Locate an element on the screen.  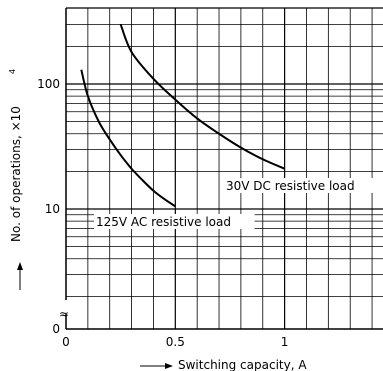
x-tick-label: 1 is located at coordinates (285, 342).